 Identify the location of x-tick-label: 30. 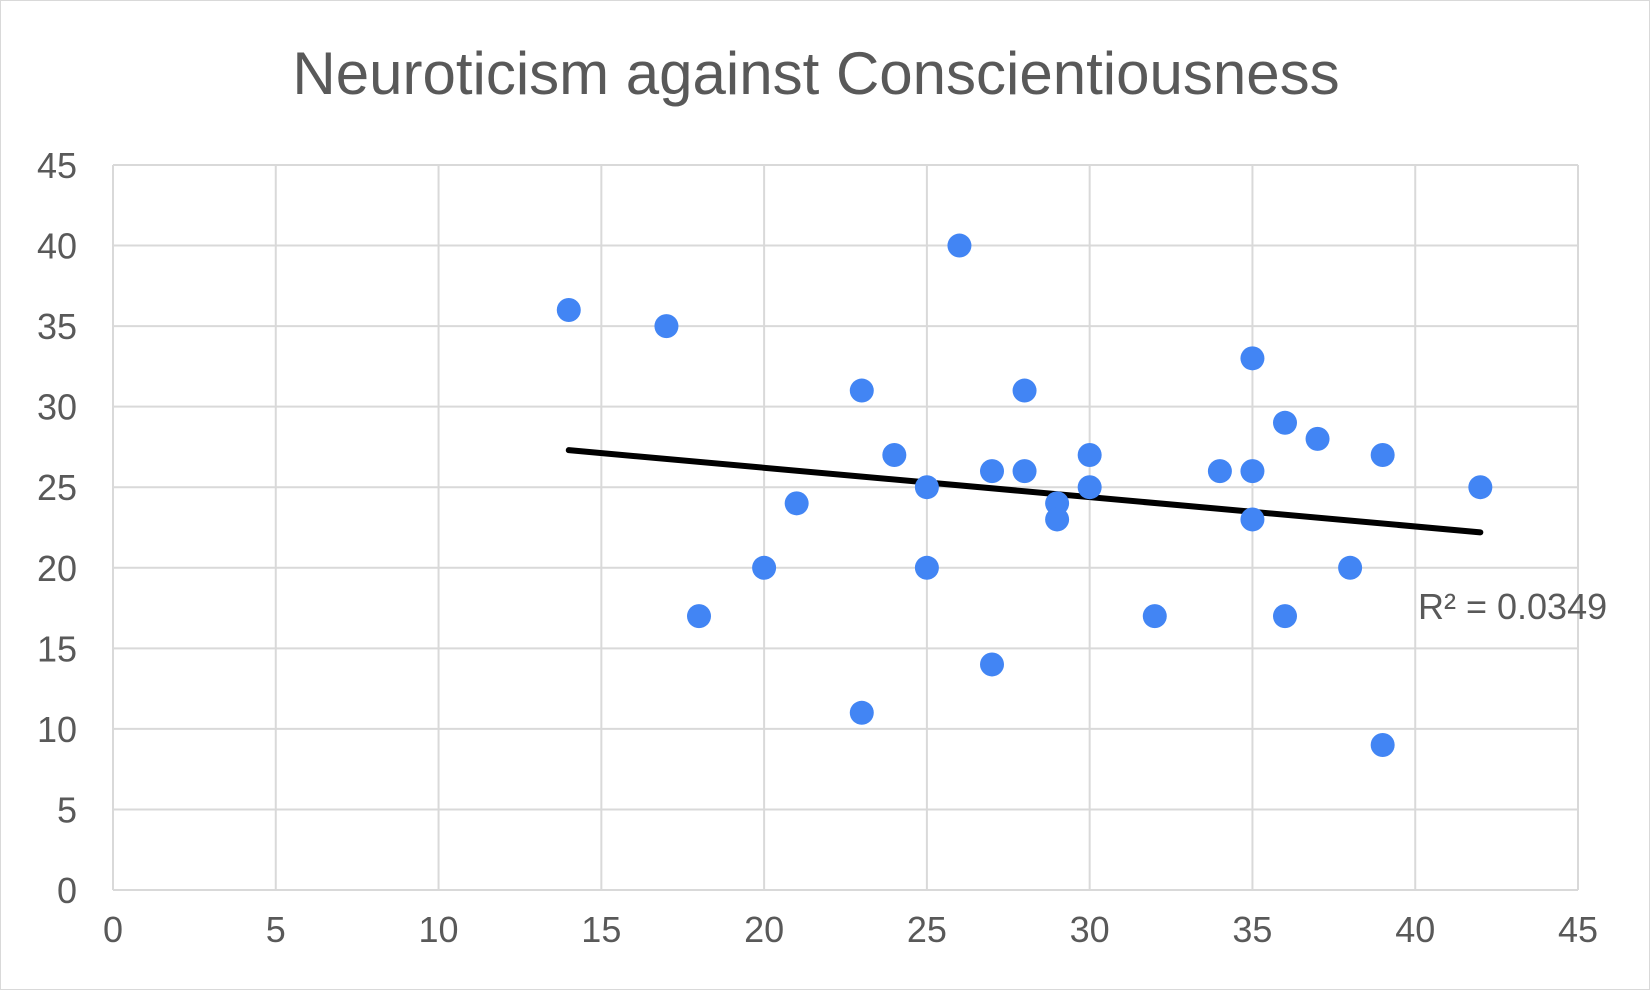
(1090, 929).